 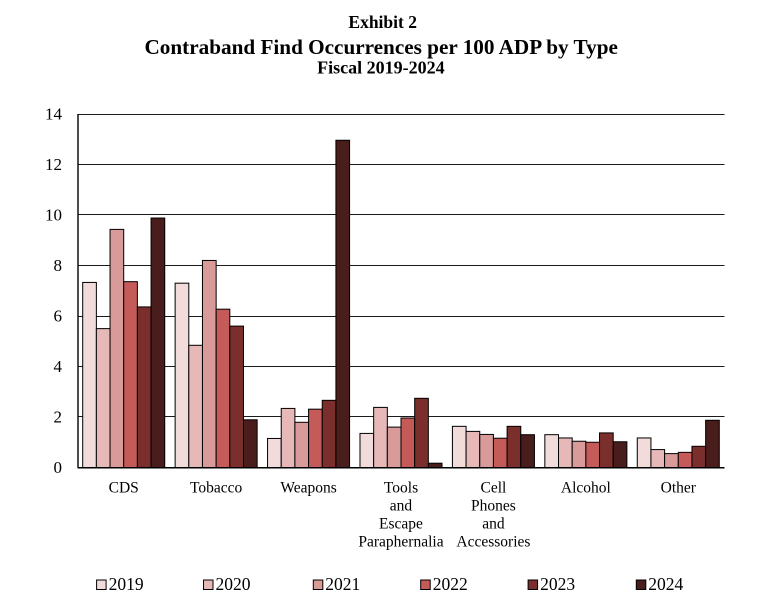 What do you see at coordinates (58, 316) in the screenshot?
I see `svg-text: 6` at bounding box center [58, 316].